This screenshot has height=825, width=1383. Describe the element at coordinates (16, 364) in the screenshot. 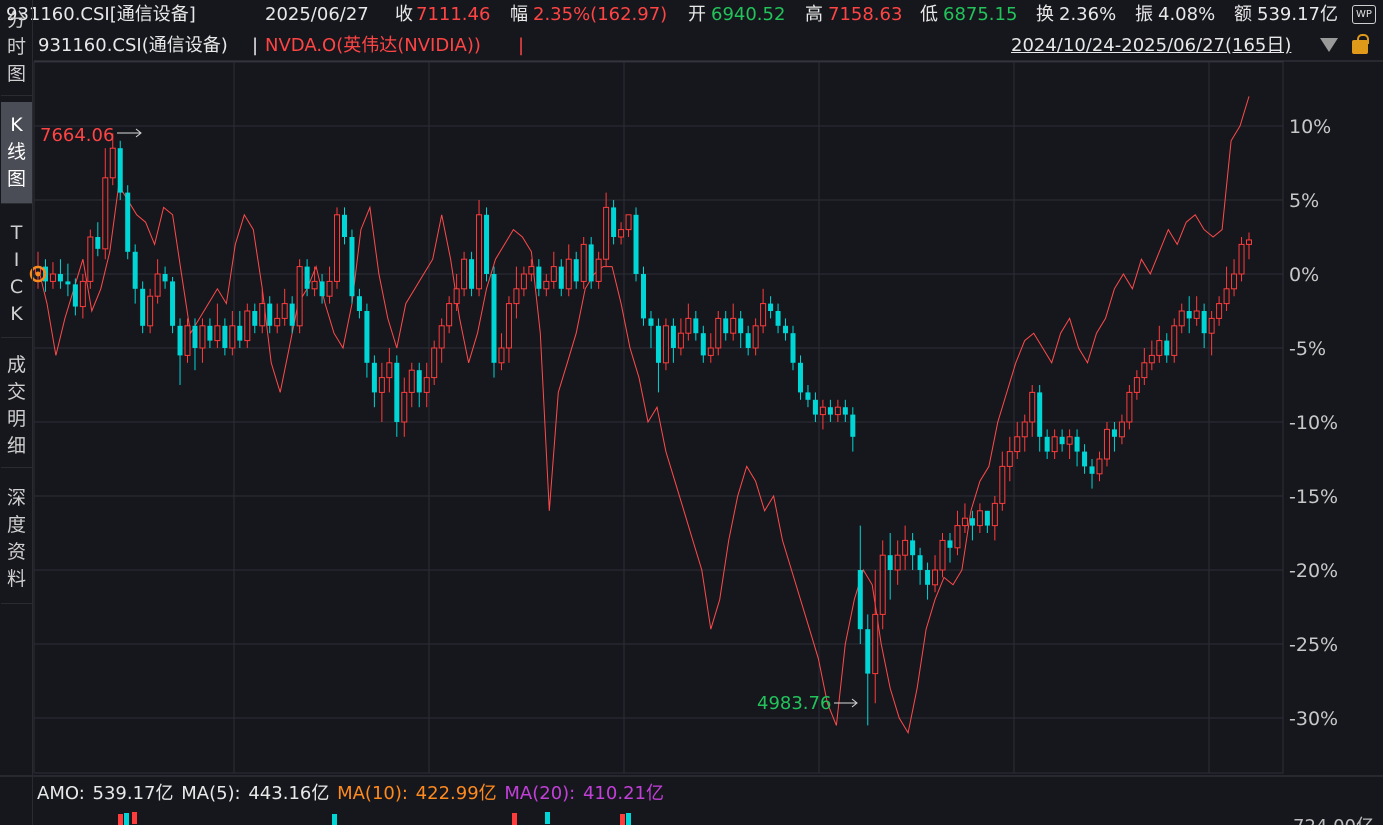

I see `sidebar-char: 成` at that location.